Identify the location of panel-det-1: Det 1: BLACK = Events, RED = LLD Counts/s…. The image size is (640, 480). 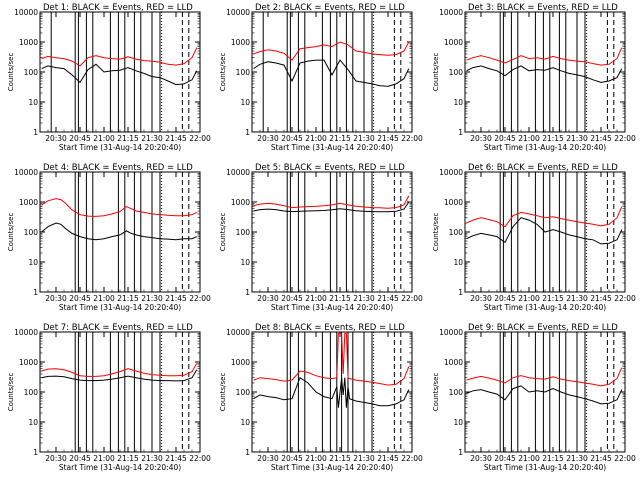
(109, 77).